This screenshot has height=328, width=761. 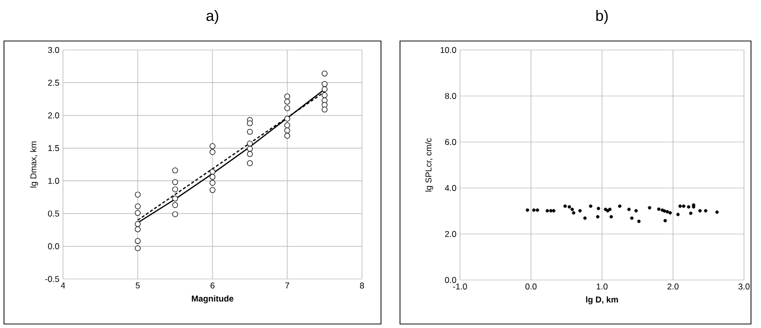 I want to click on x-tick-label: 5, so click(x=138, y=285).